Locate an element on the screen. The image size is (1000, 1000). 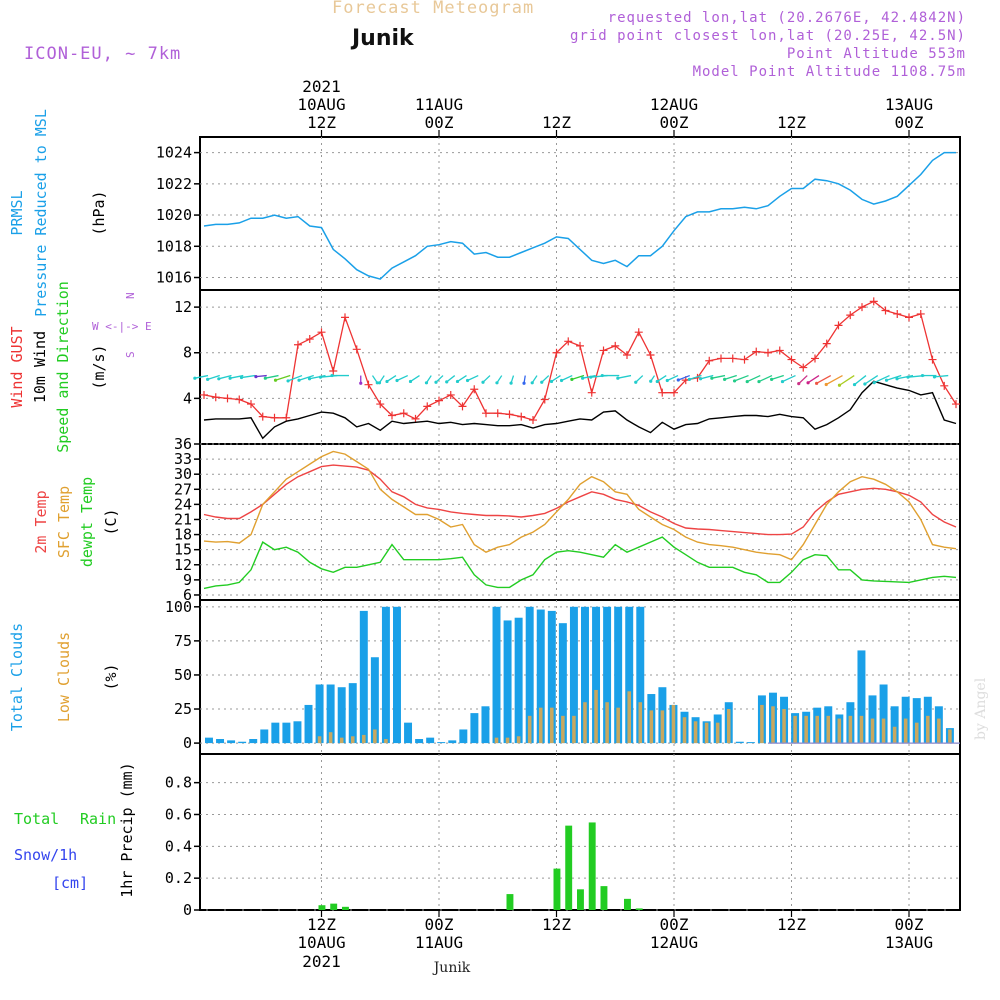
rain-label: Rain is located at coordinates (98, 819).